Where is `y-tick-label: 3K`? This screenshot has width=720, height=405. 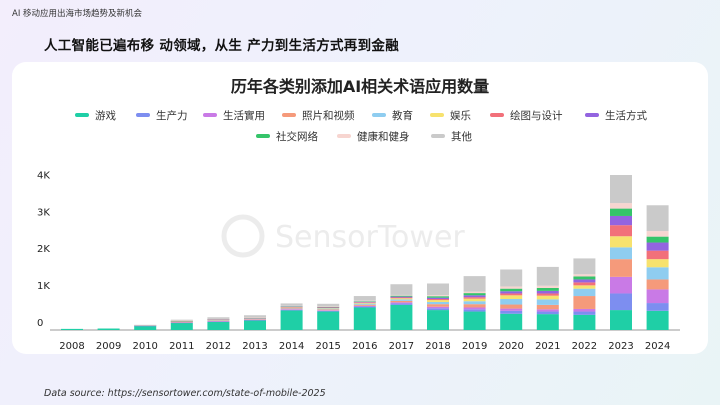
y-tick-label: 3K is located at coordinates (43, 212).